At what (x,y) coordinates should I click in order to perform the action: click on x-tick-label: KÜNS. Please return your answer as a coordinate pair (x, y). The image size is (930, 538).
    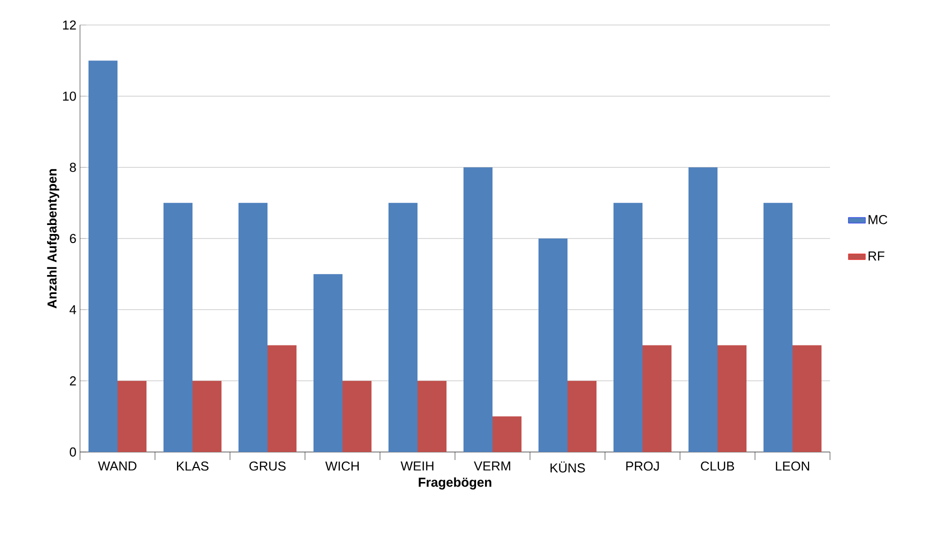
    Looking at the image, I should click on (567, 467).